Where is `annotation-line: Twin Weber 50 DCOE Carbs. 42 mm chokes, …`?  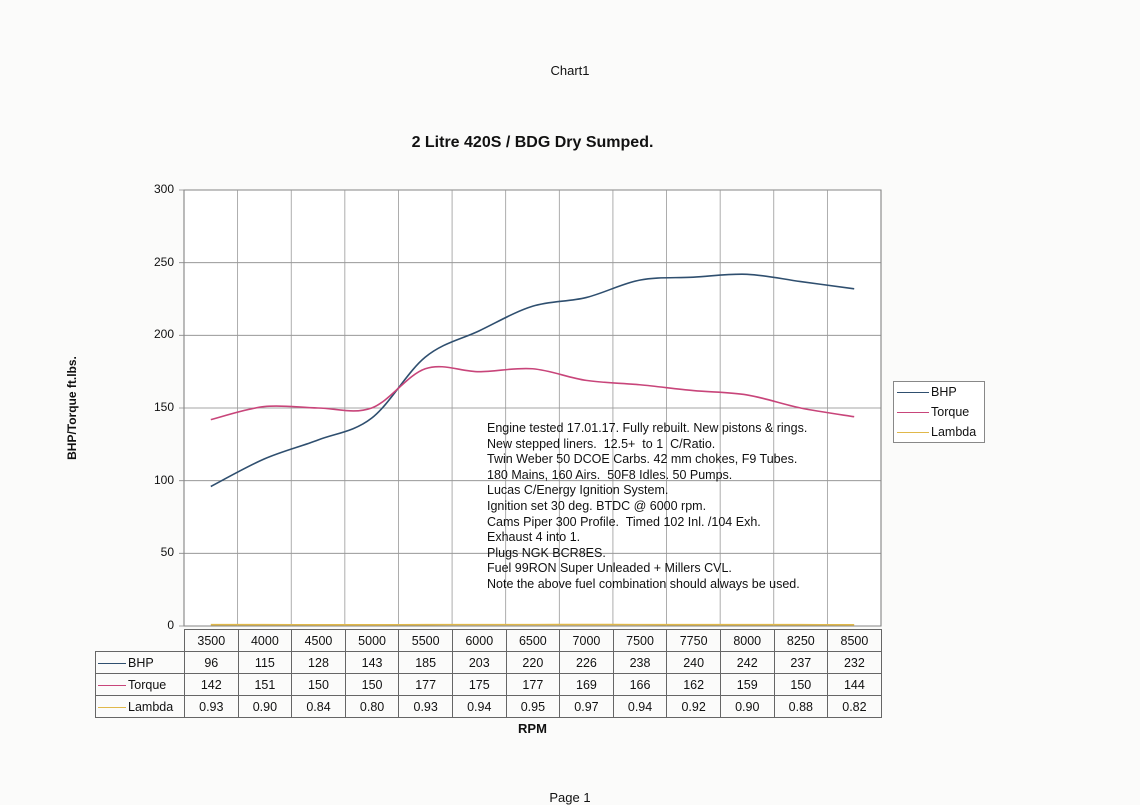
annotation-line: Twin Weber 50 DCOE Carbs. 42 mm chokes, … is located at coordinates (647, 460).